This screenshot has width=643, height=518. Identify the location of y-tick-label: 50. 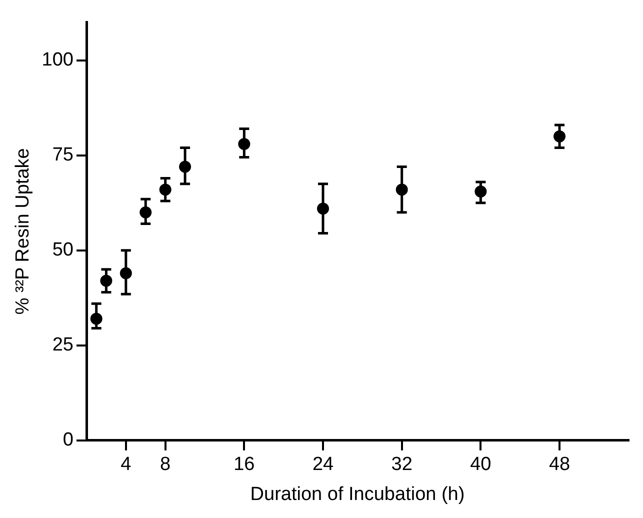
(63, 250).